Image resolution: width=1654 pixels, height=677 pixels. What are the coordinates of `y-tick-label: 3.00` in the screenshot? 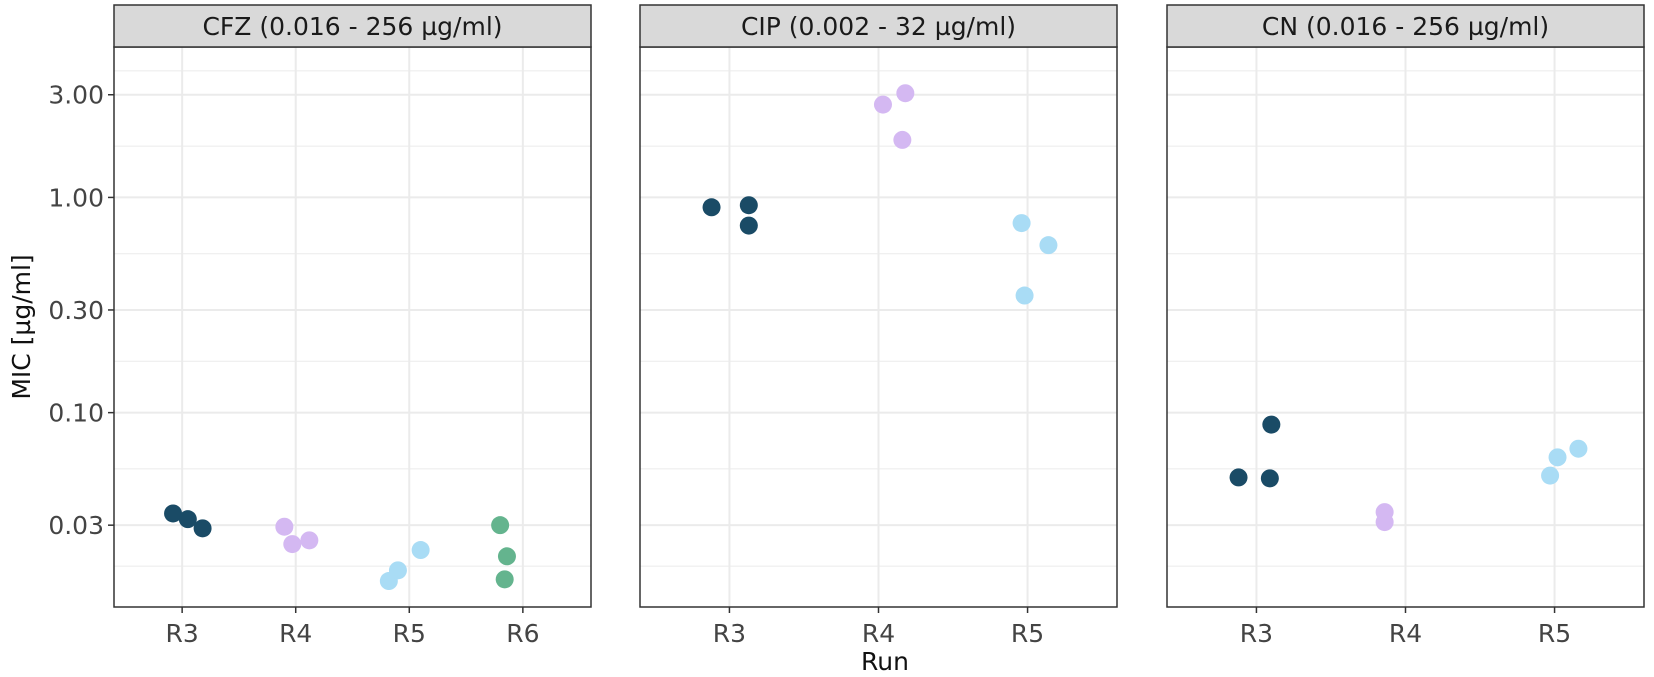 It's located at (76, 95).